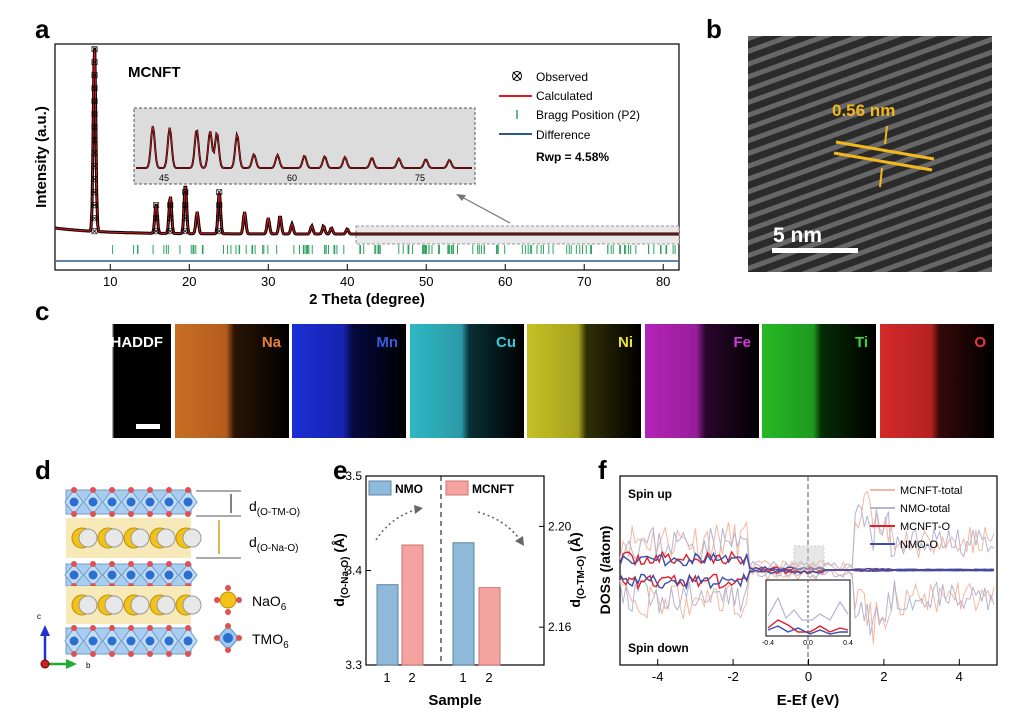  What do you see at coordinates (768, 643) in the screenshot?
I see `f-inset-tick-neg: -0.4` at bounding box center [768, 643].